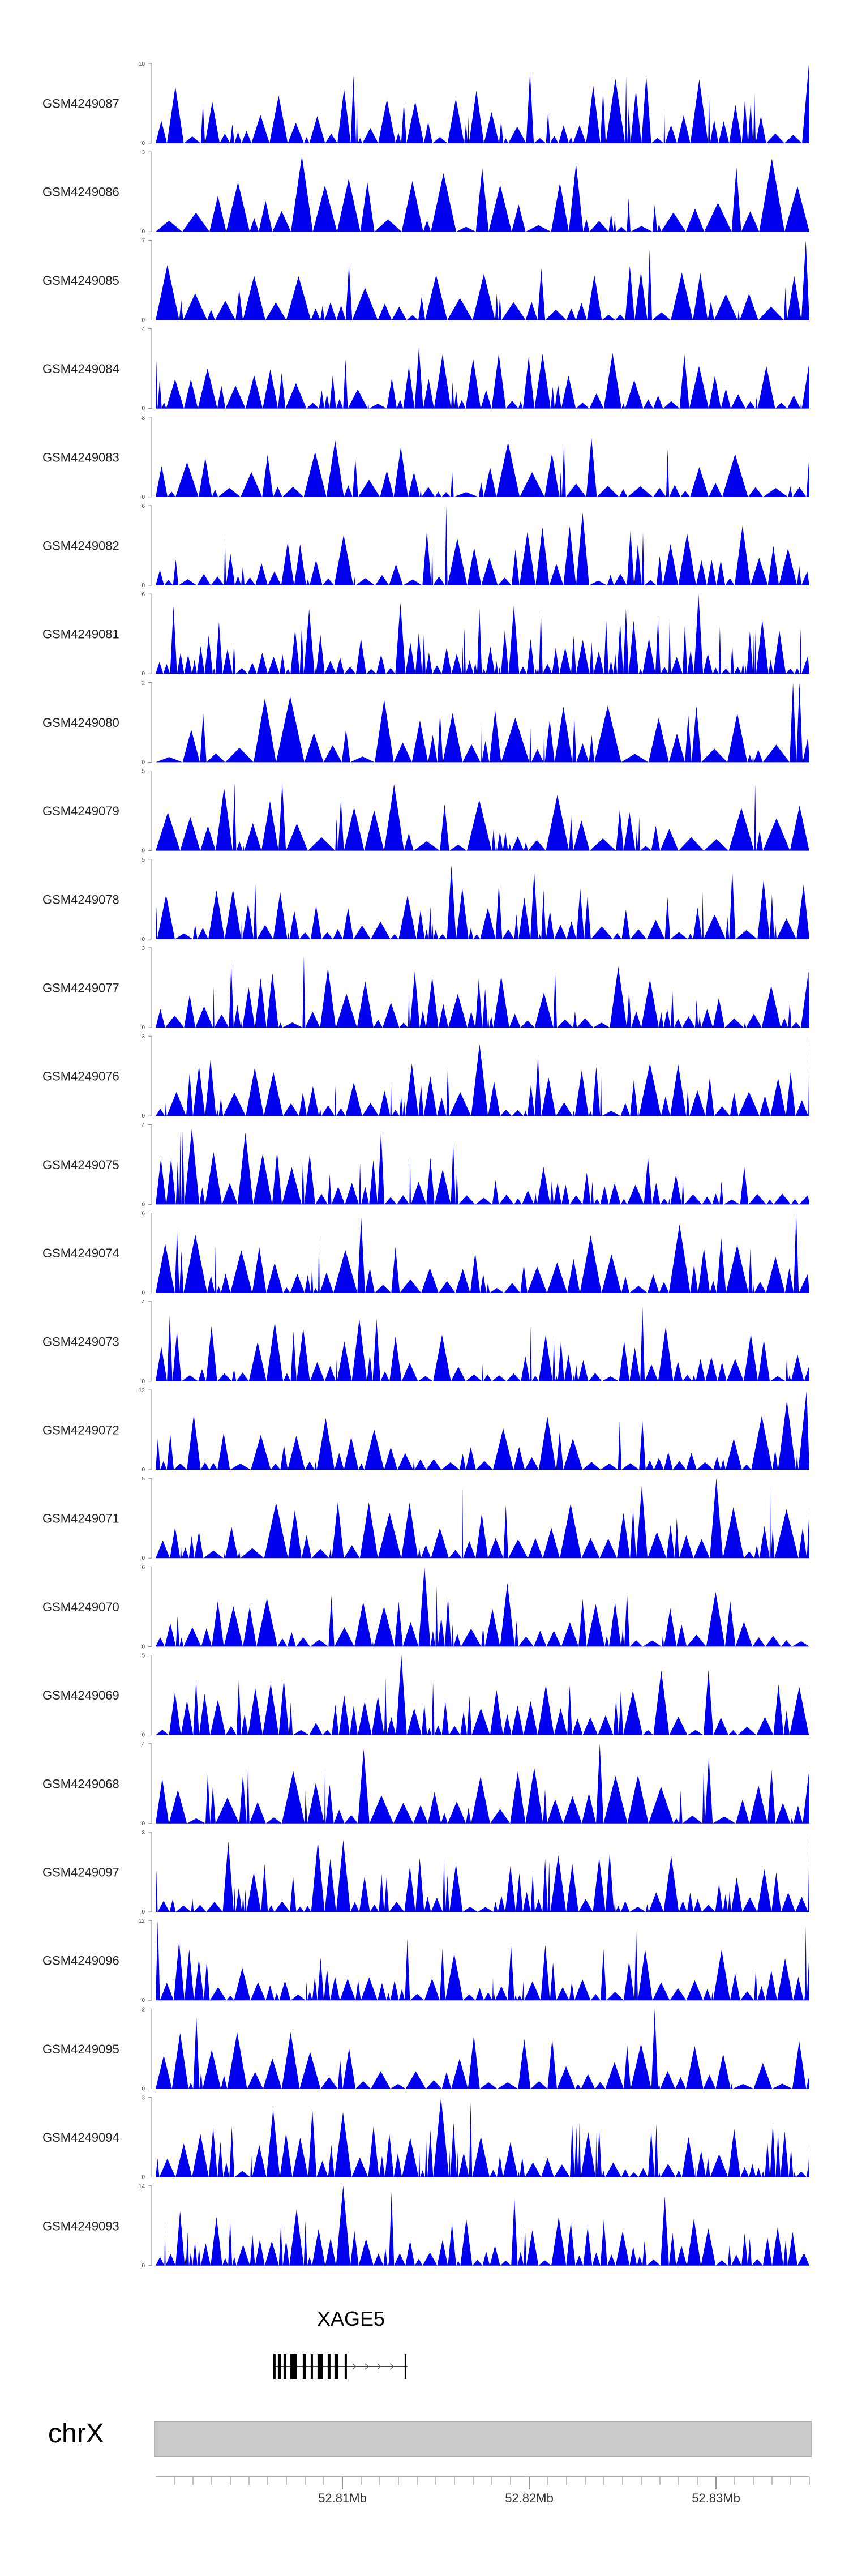 This screenshot has height=2576, width=849. I want to click on signal-track: GSM4249077 3 0, so click(425, 988).